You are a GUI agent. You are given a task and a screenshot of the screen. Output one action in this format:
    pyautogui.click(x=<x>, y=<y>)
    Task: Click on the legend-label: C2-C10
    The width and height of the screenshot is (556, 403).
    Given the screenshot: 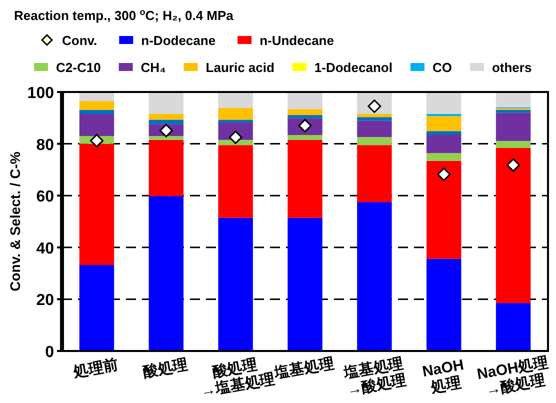 What is the action you would take?
    pyautogui.click(x=78, y=67)
    